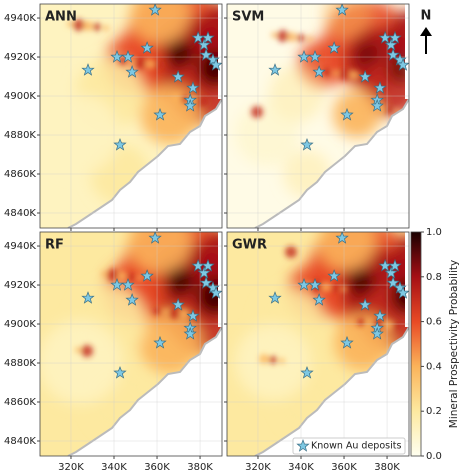 Image resolution: width=462 pixels, height=475 pixels. Describe the element at coordinates (426, 16) in the screenshot. I see `north-label: N` at that location.